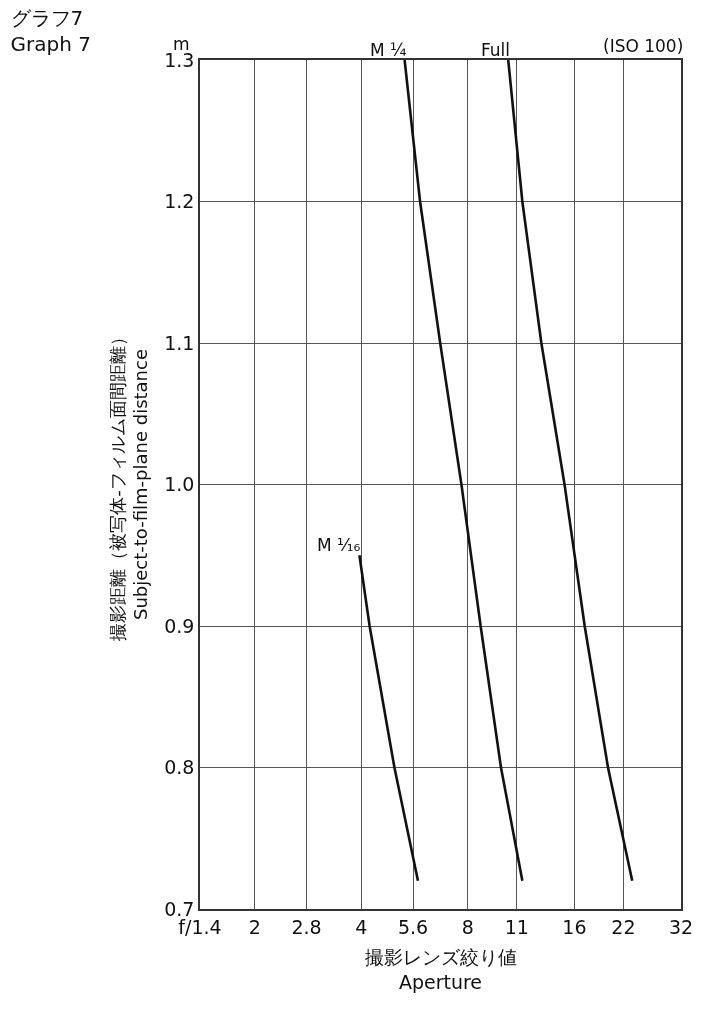  I want to click on y-axis-title: 撮影距離（被写体-フィルム面間距離） Subject-to-film-plane distance, so click(128, 484).